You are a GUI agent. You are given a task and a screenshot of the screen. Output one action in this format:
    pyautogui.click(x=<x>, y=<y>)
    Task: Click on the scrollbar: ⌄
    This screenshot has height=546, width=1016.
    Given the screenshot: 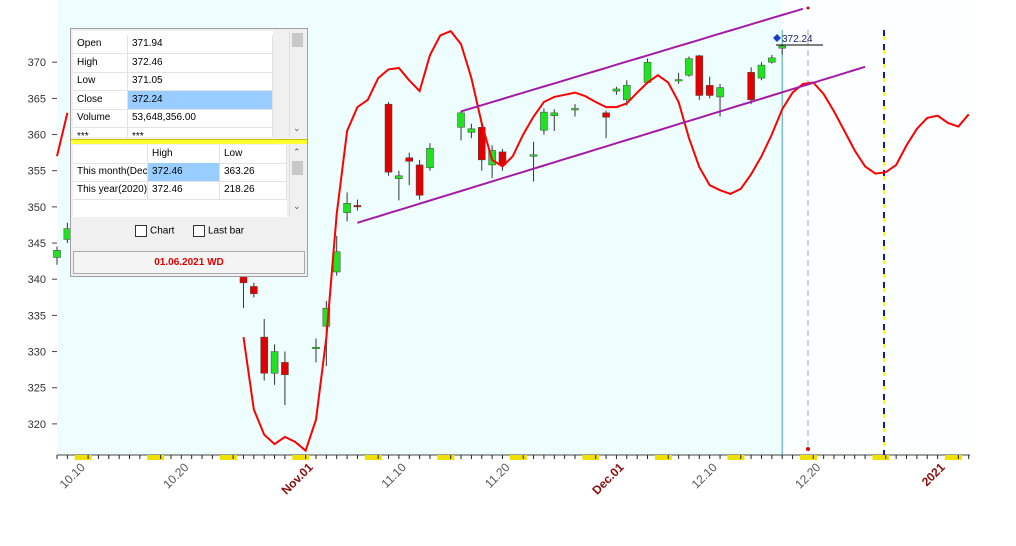 What is the action you would take?
    pyautogui.click(x=297, y=84)
    